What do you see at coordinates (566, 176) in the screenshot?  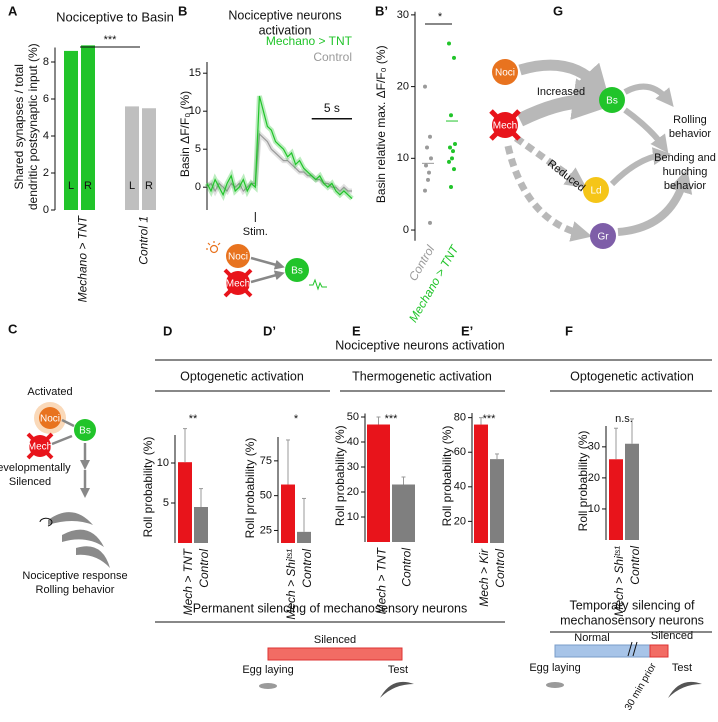 I see `label: Reduced` at bounding box center [566, 176].